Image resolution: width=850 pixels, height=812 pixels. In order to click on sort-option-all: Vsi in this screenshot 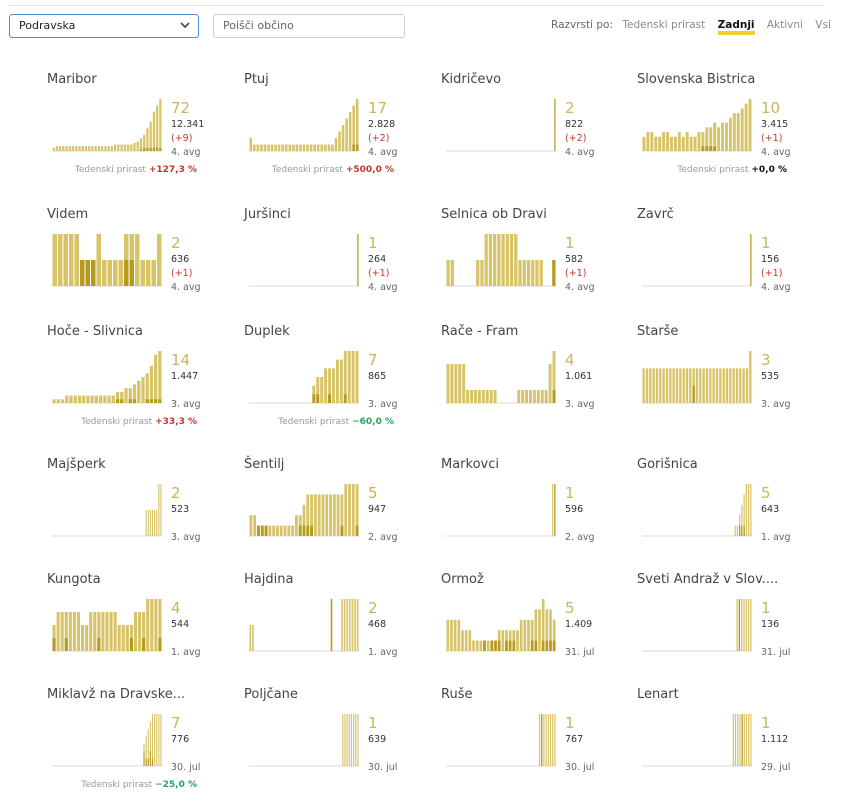, I will do `click(823, 25)`.